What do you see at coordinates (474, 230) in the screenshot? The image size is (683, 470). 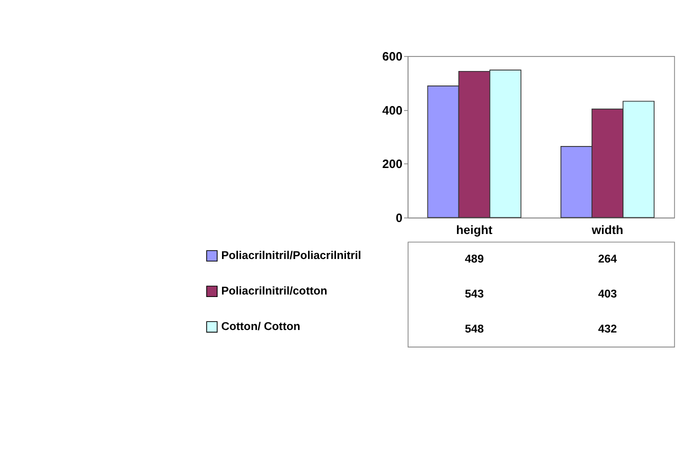 I see `x-tick-label: height` at bounding box center [474, 230].